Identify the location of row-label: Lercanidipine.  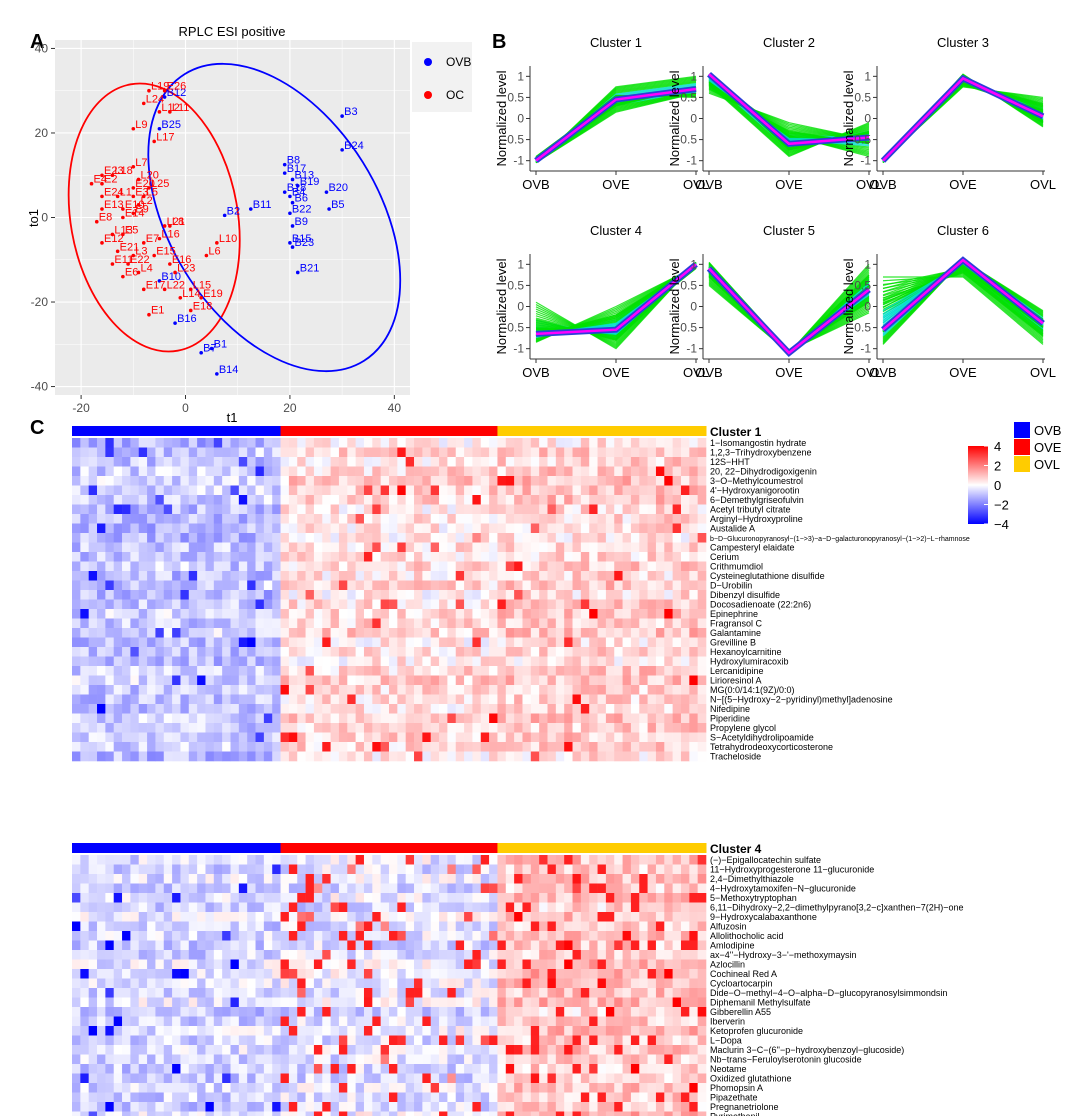
(737, 671).